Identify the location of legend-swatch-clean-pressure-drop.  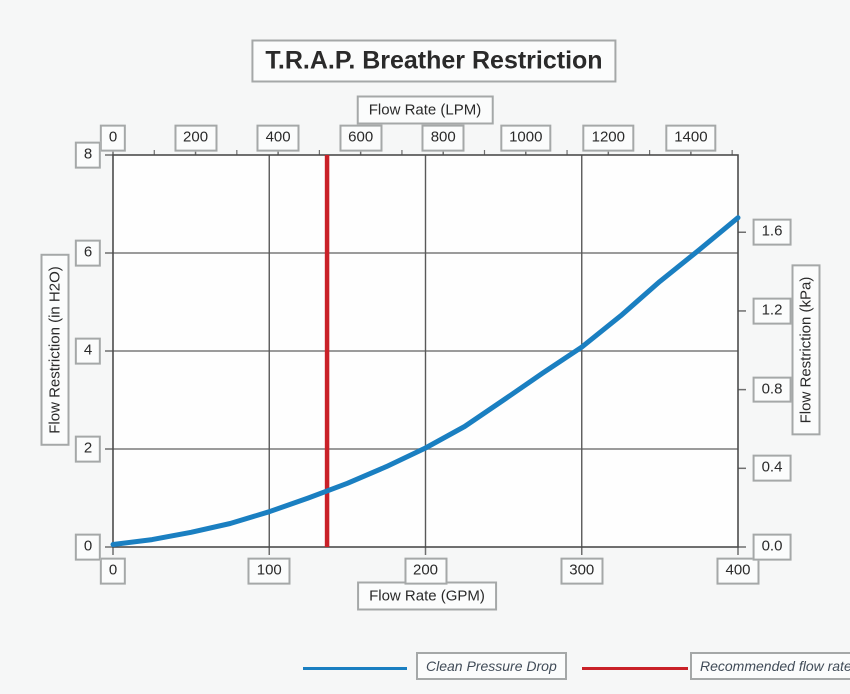
(355, 668).